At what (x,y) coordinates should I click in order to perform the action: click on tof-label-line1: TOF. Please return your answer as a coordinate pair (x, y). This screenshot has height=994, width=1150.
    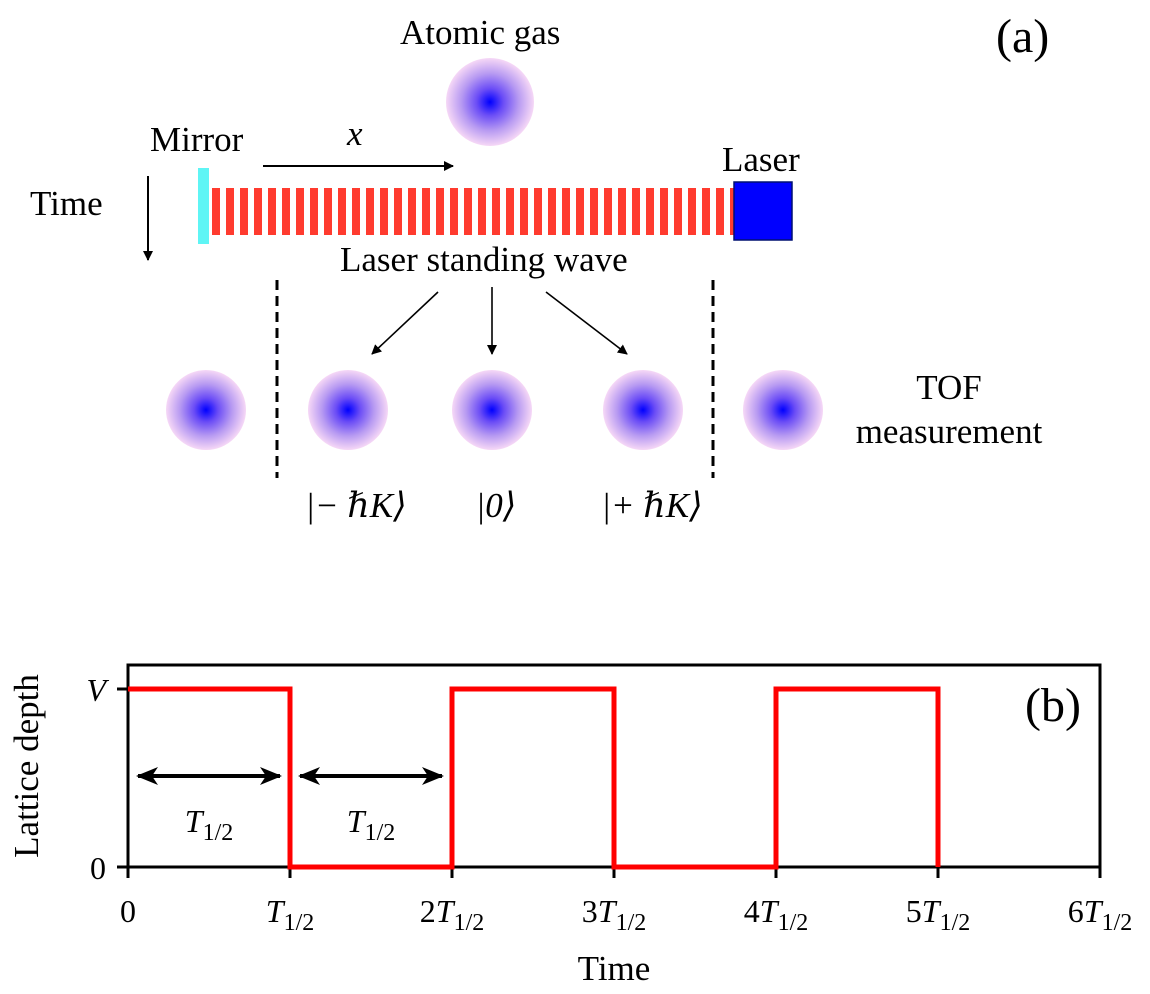
    Looking at the image, I should click on (949, 387).